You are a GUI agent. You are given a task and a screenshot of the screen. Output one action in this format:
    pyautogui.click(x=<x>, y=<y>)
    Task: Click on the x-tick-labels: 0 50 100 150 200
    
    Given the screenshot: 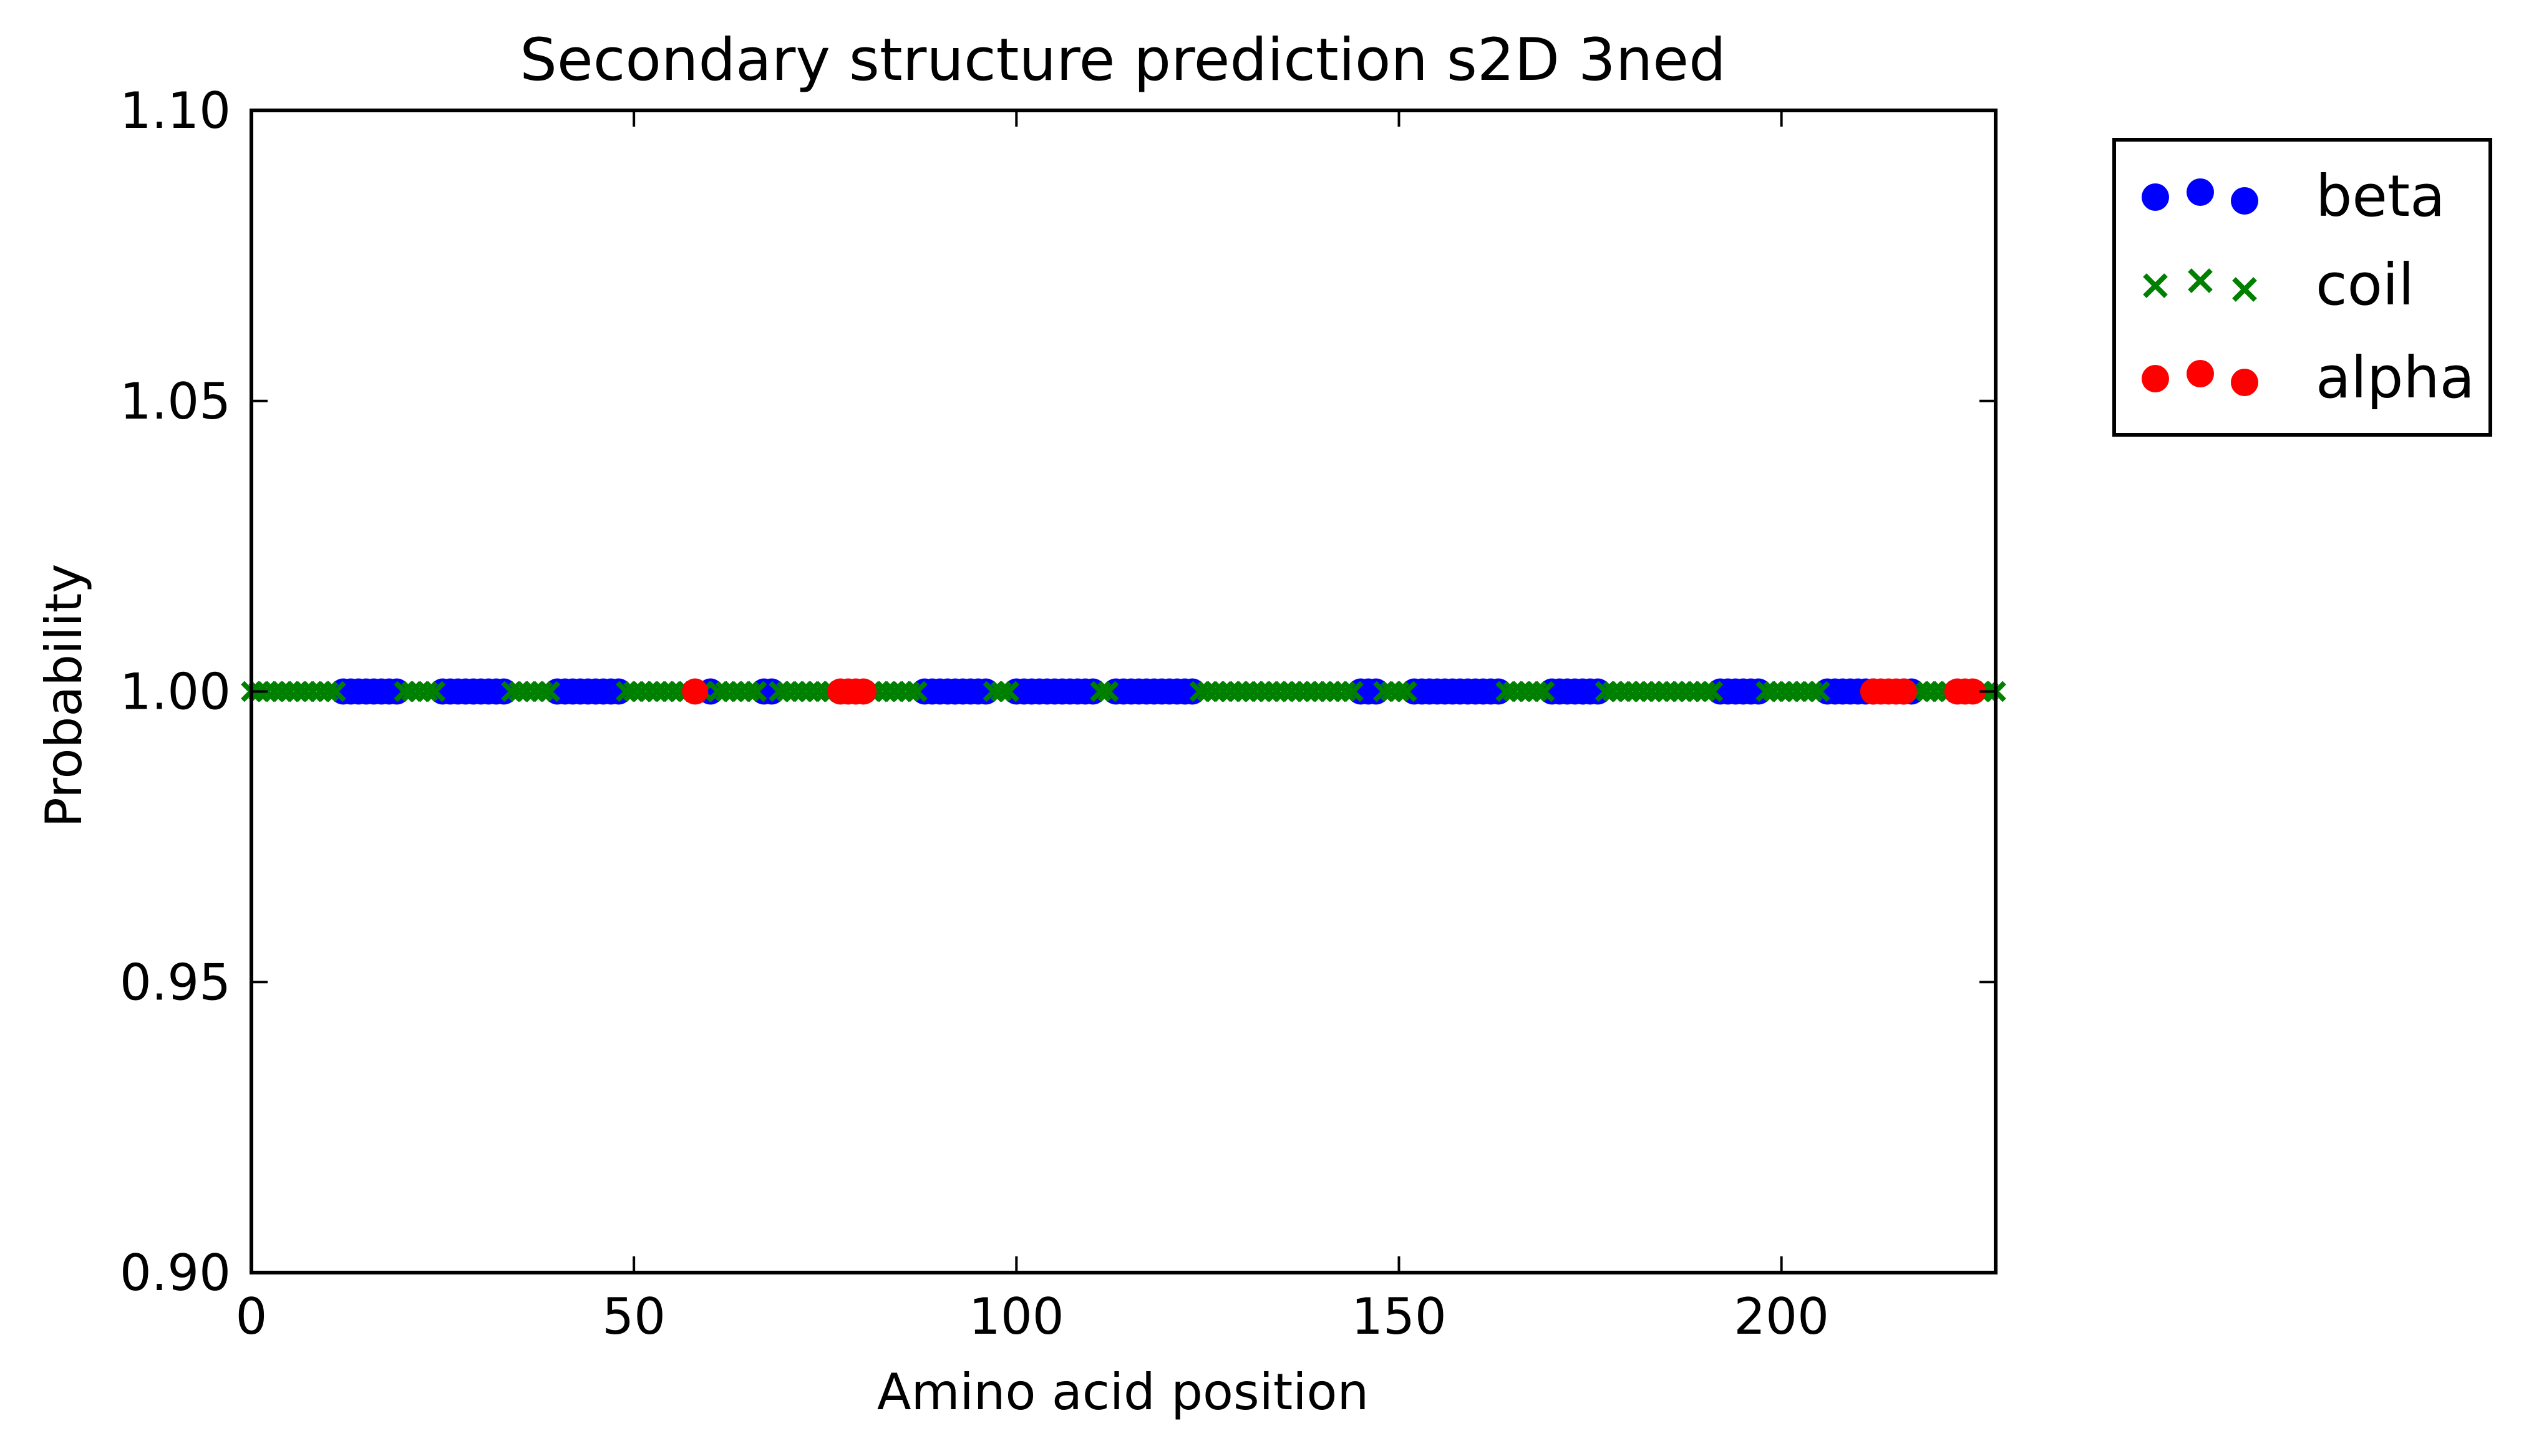 What is the action you would take?
    pyautogui.click(x=1032, y=1317)
    